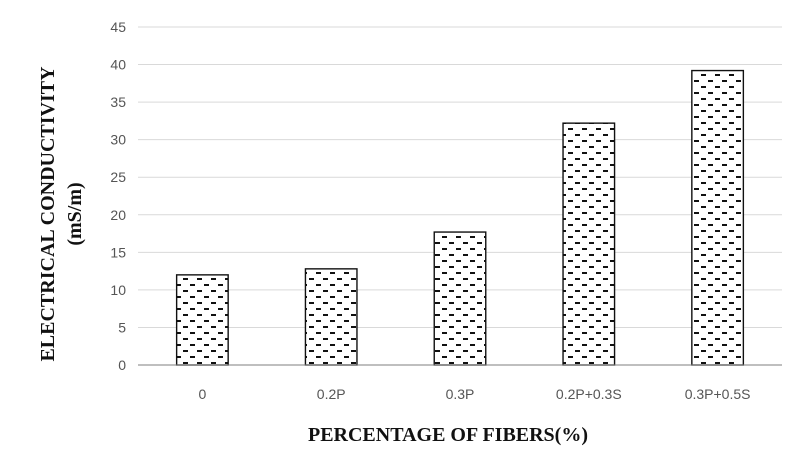  Describe the element at coordinates (118, 177) in the screenshot. I see `y-tick-label: 25` at that location.